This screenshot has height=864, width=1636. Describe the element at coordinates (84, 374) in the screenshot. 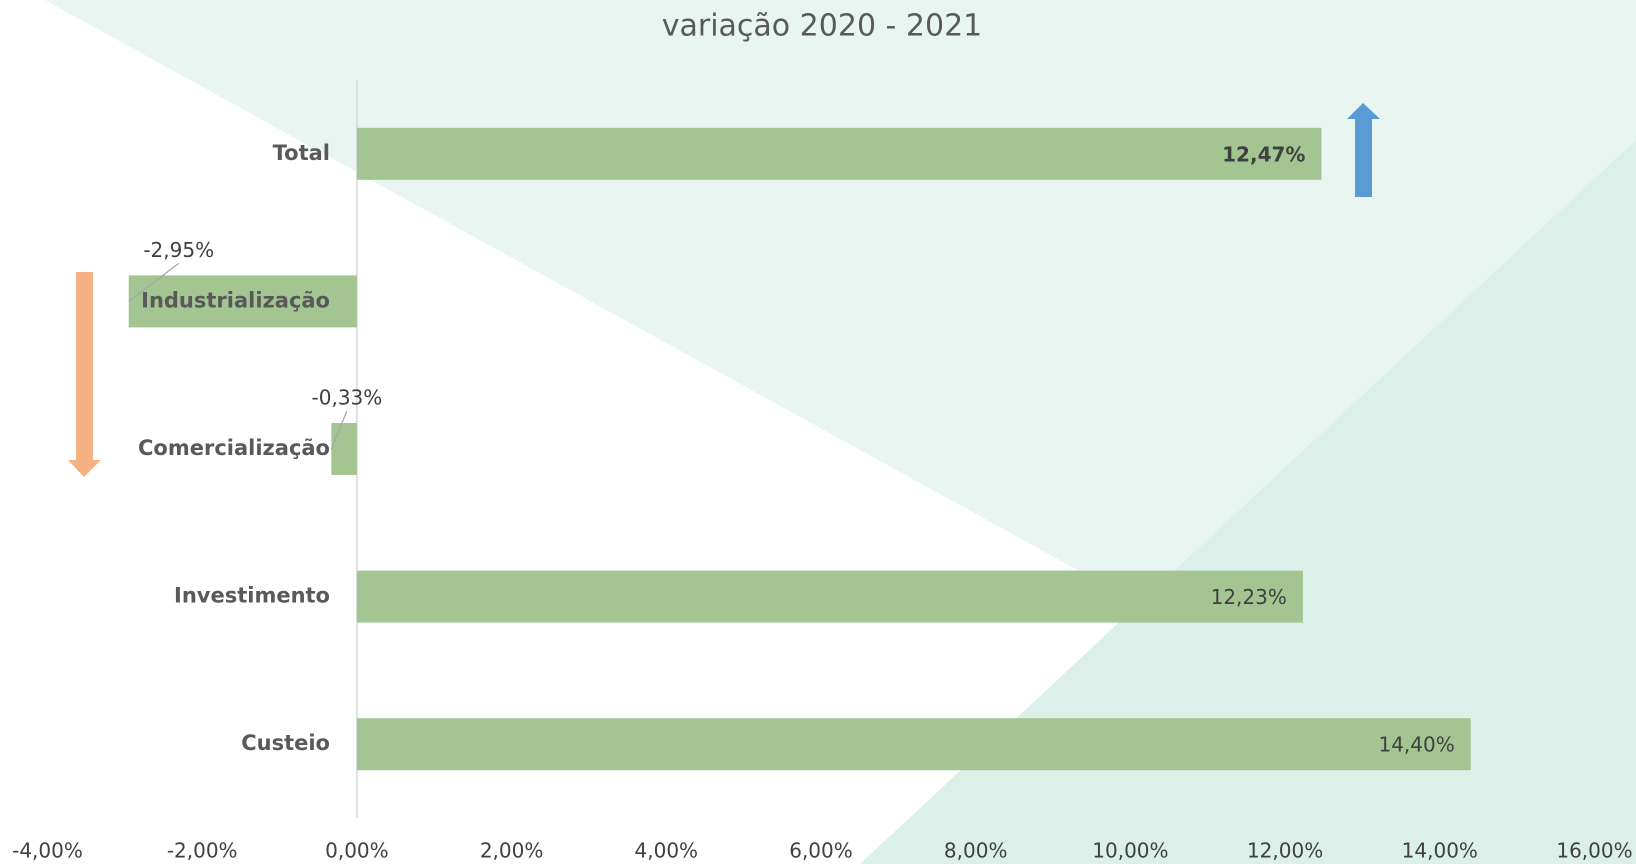

I see `down-arrow` at that location.